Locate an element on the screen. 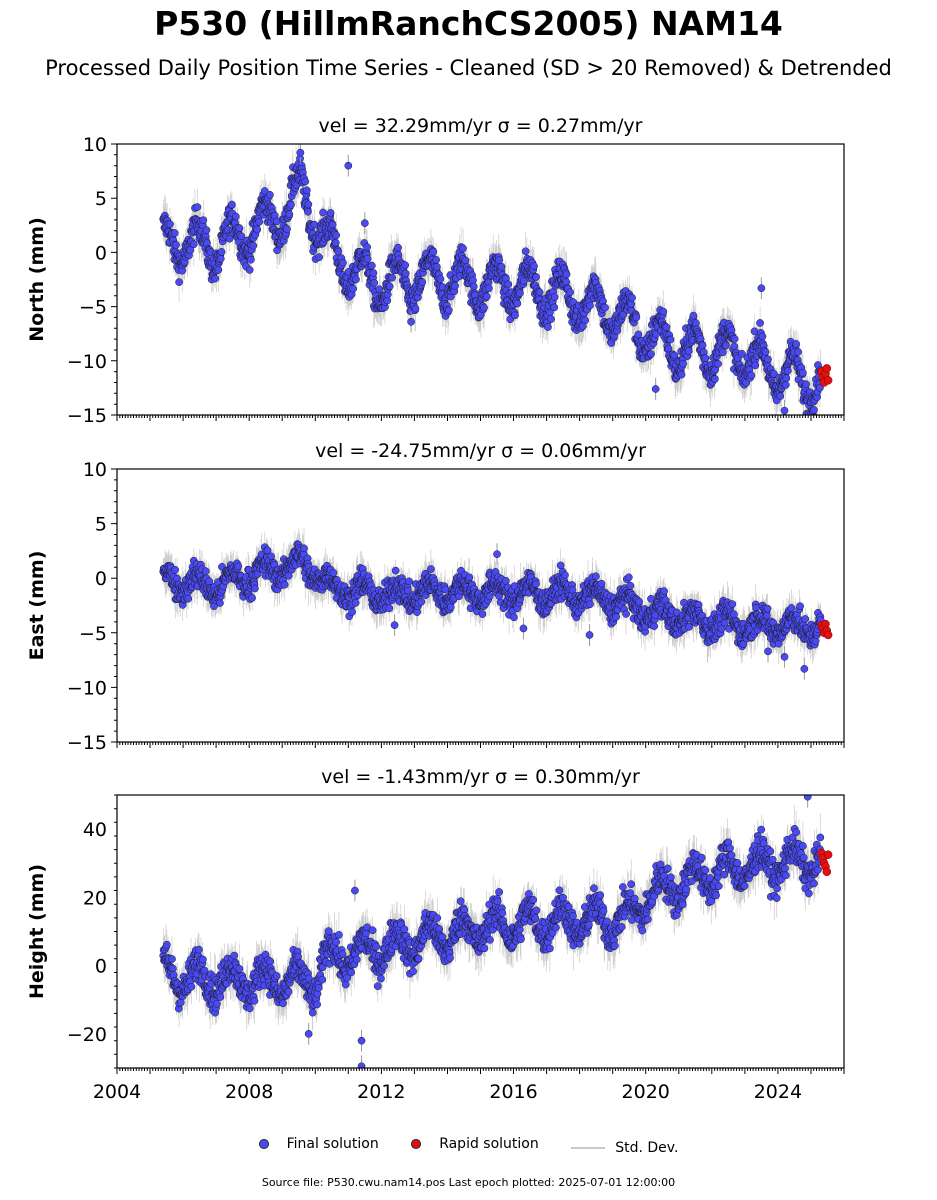 This screenshot has width=937, height=1200. x-ticks is located at coordinates (480, 745).